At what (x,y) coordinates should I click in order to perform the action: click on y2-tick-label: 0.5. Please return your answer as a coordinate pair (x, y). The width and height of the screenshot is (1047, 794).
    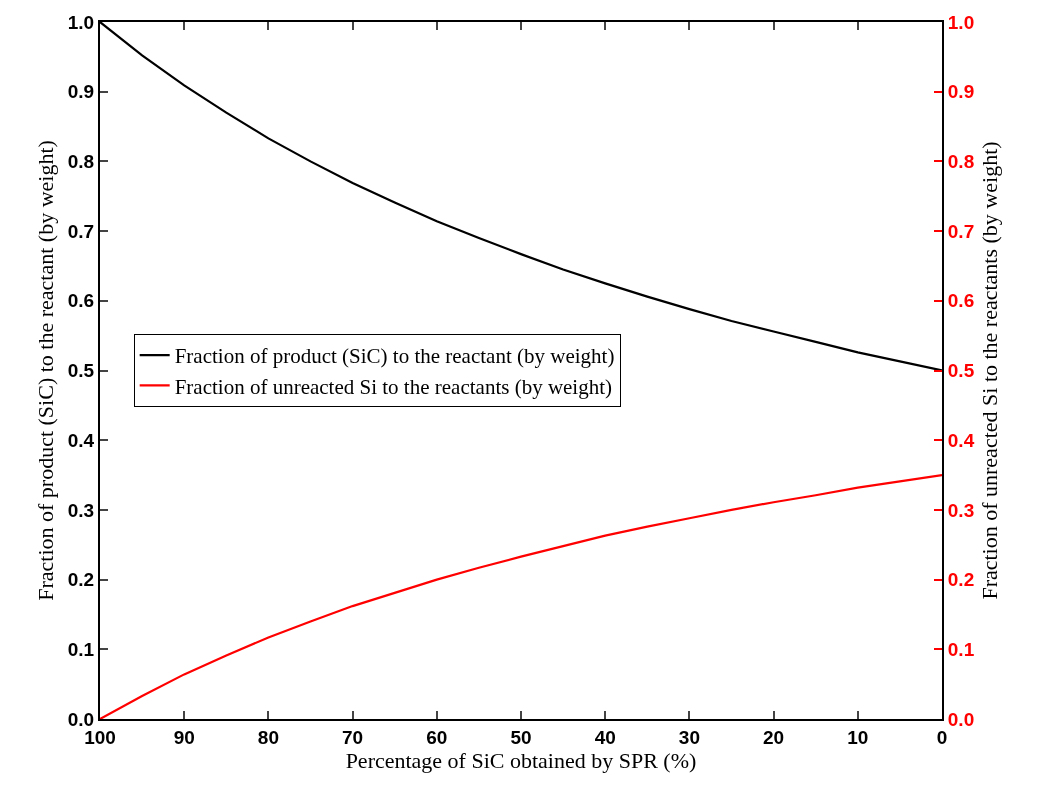
    Looking at the image, I should click on (961, 371).